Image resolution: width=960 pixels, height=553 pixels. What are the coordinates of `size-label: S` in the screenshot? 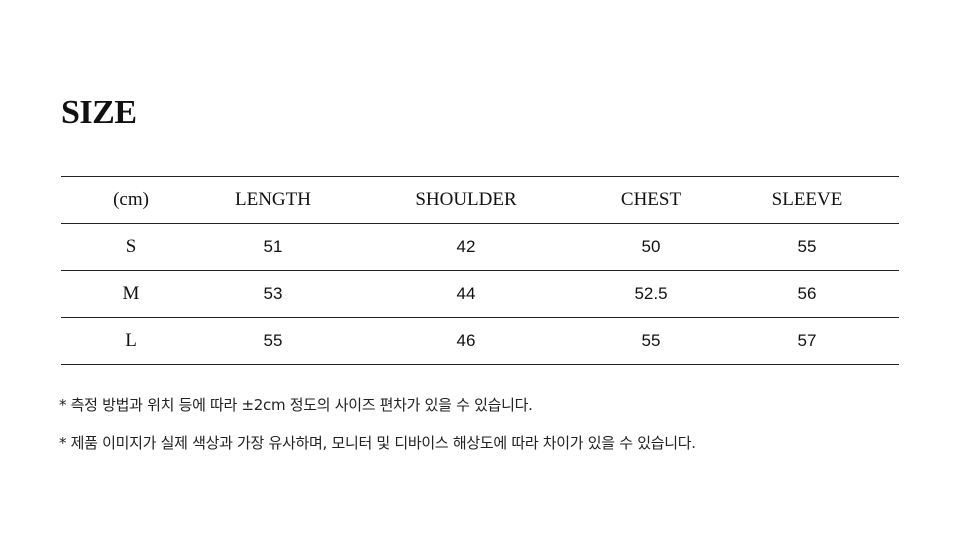 It's located at (131, 247).